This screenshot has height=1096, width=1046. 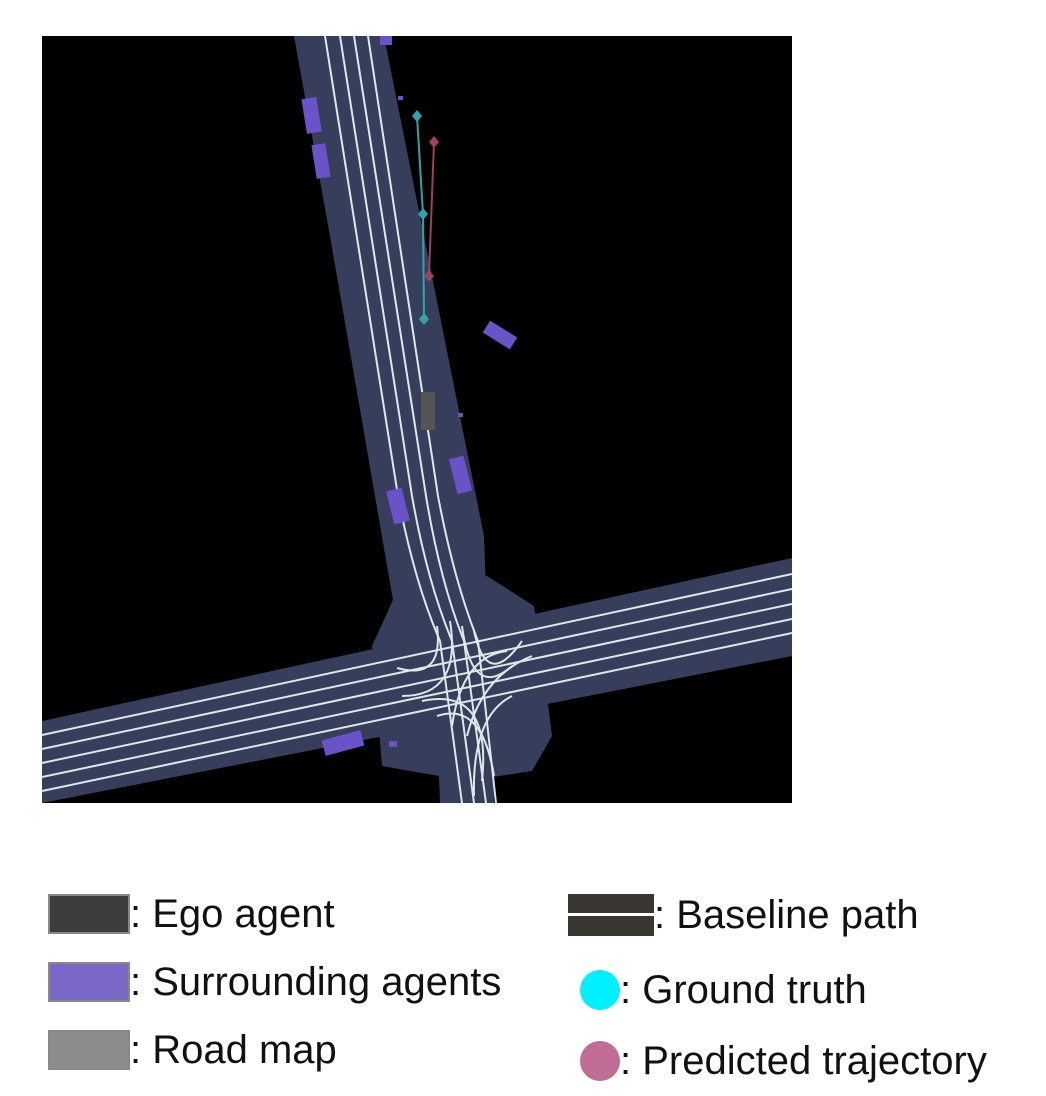 I want to click on legend-label: : Ground truth, so click(x=743, y=990).